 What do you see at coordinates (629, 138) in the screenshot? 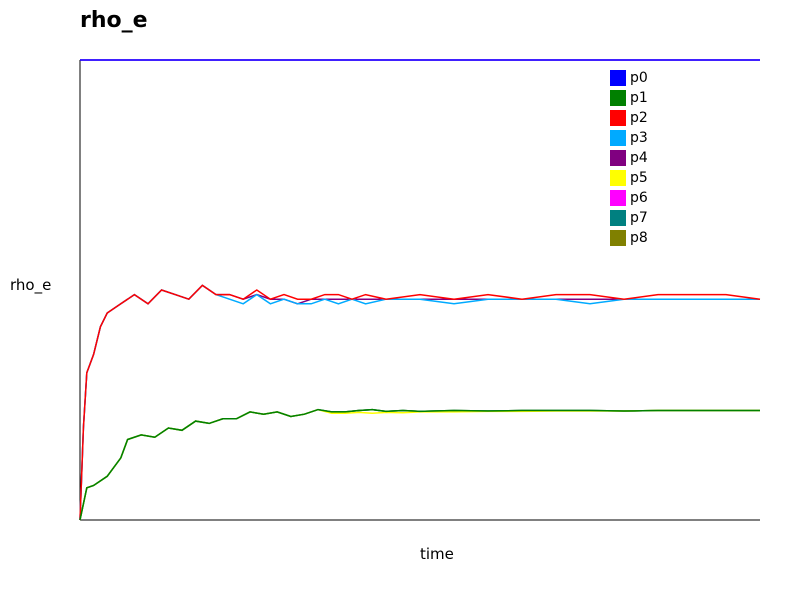
I see `legend-item-p3: p3` at bounding box center [629, 138].